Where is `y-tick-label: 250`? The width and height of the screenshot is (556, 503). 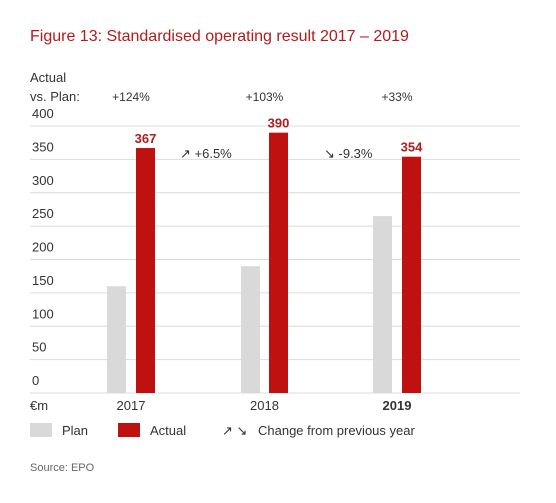 y-tick-label: 250 is located at coordinates (43, 213).